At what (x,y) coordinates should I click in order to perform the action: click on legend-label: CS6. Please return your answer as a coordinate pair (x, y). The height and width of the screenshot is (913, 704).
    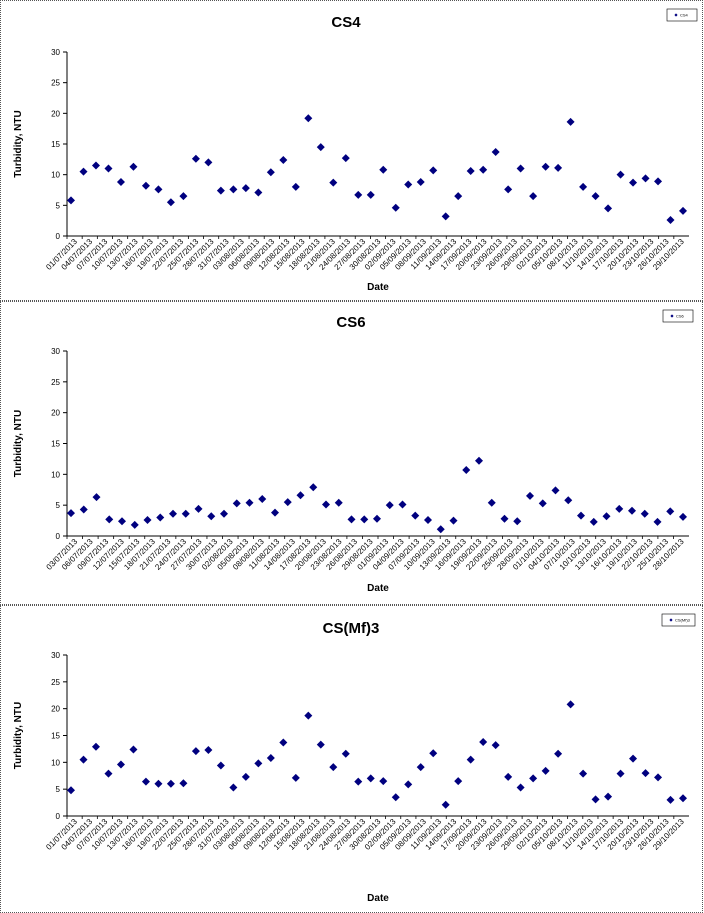
    Looking at the image, I should click on (680, 315).